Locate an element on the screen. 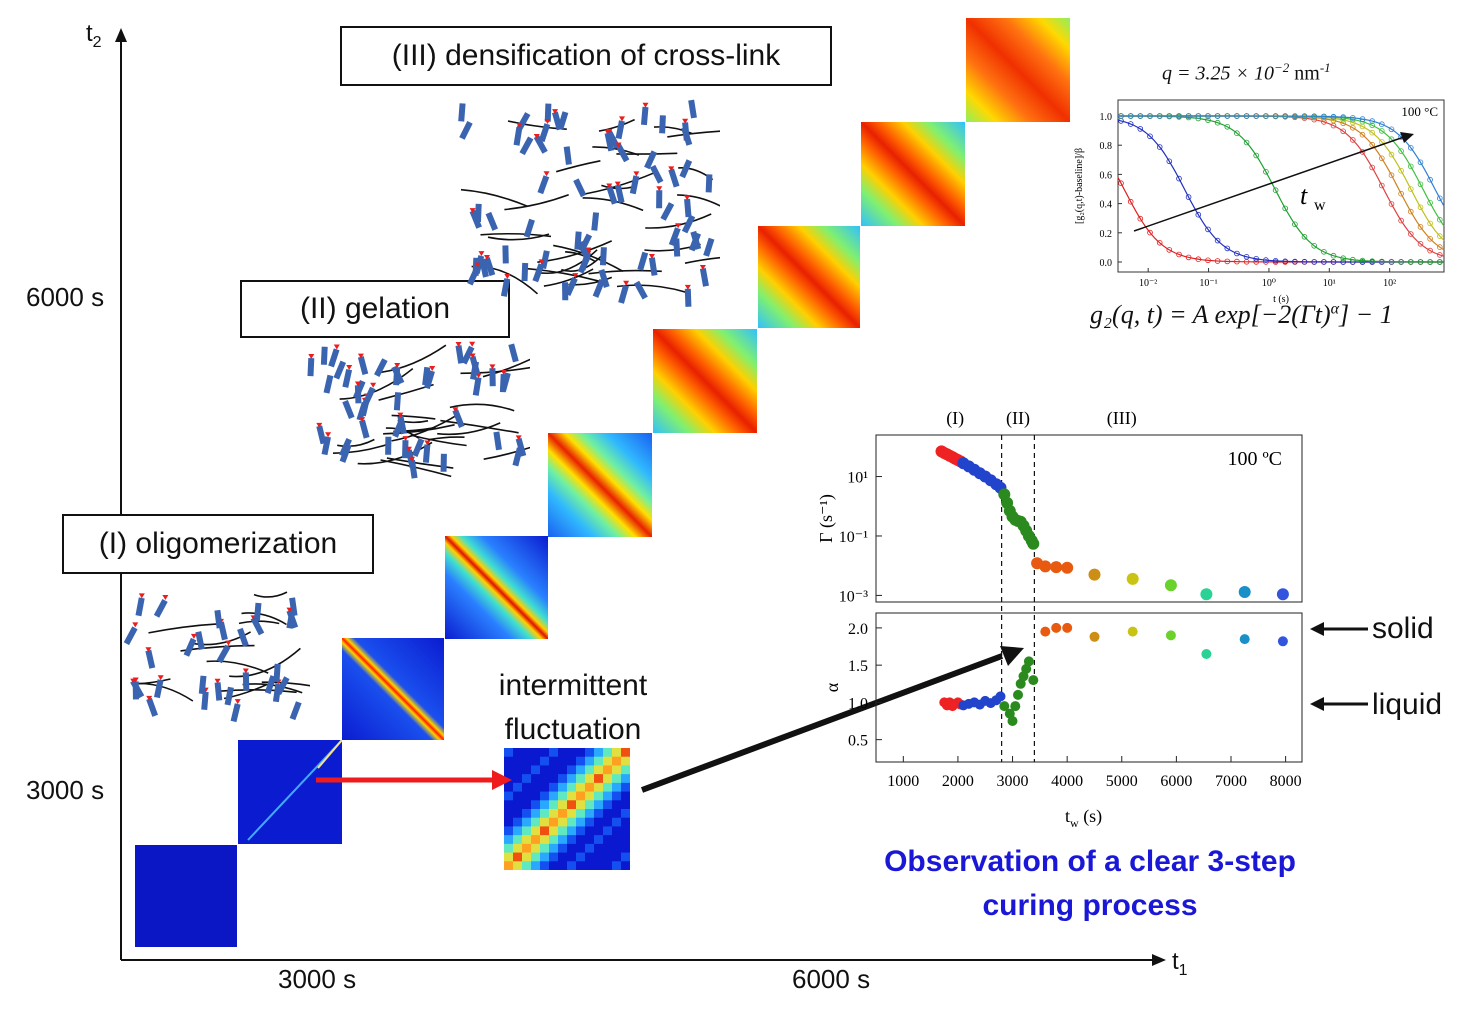  t2-arrowhead is located at coordinates (121, 35).